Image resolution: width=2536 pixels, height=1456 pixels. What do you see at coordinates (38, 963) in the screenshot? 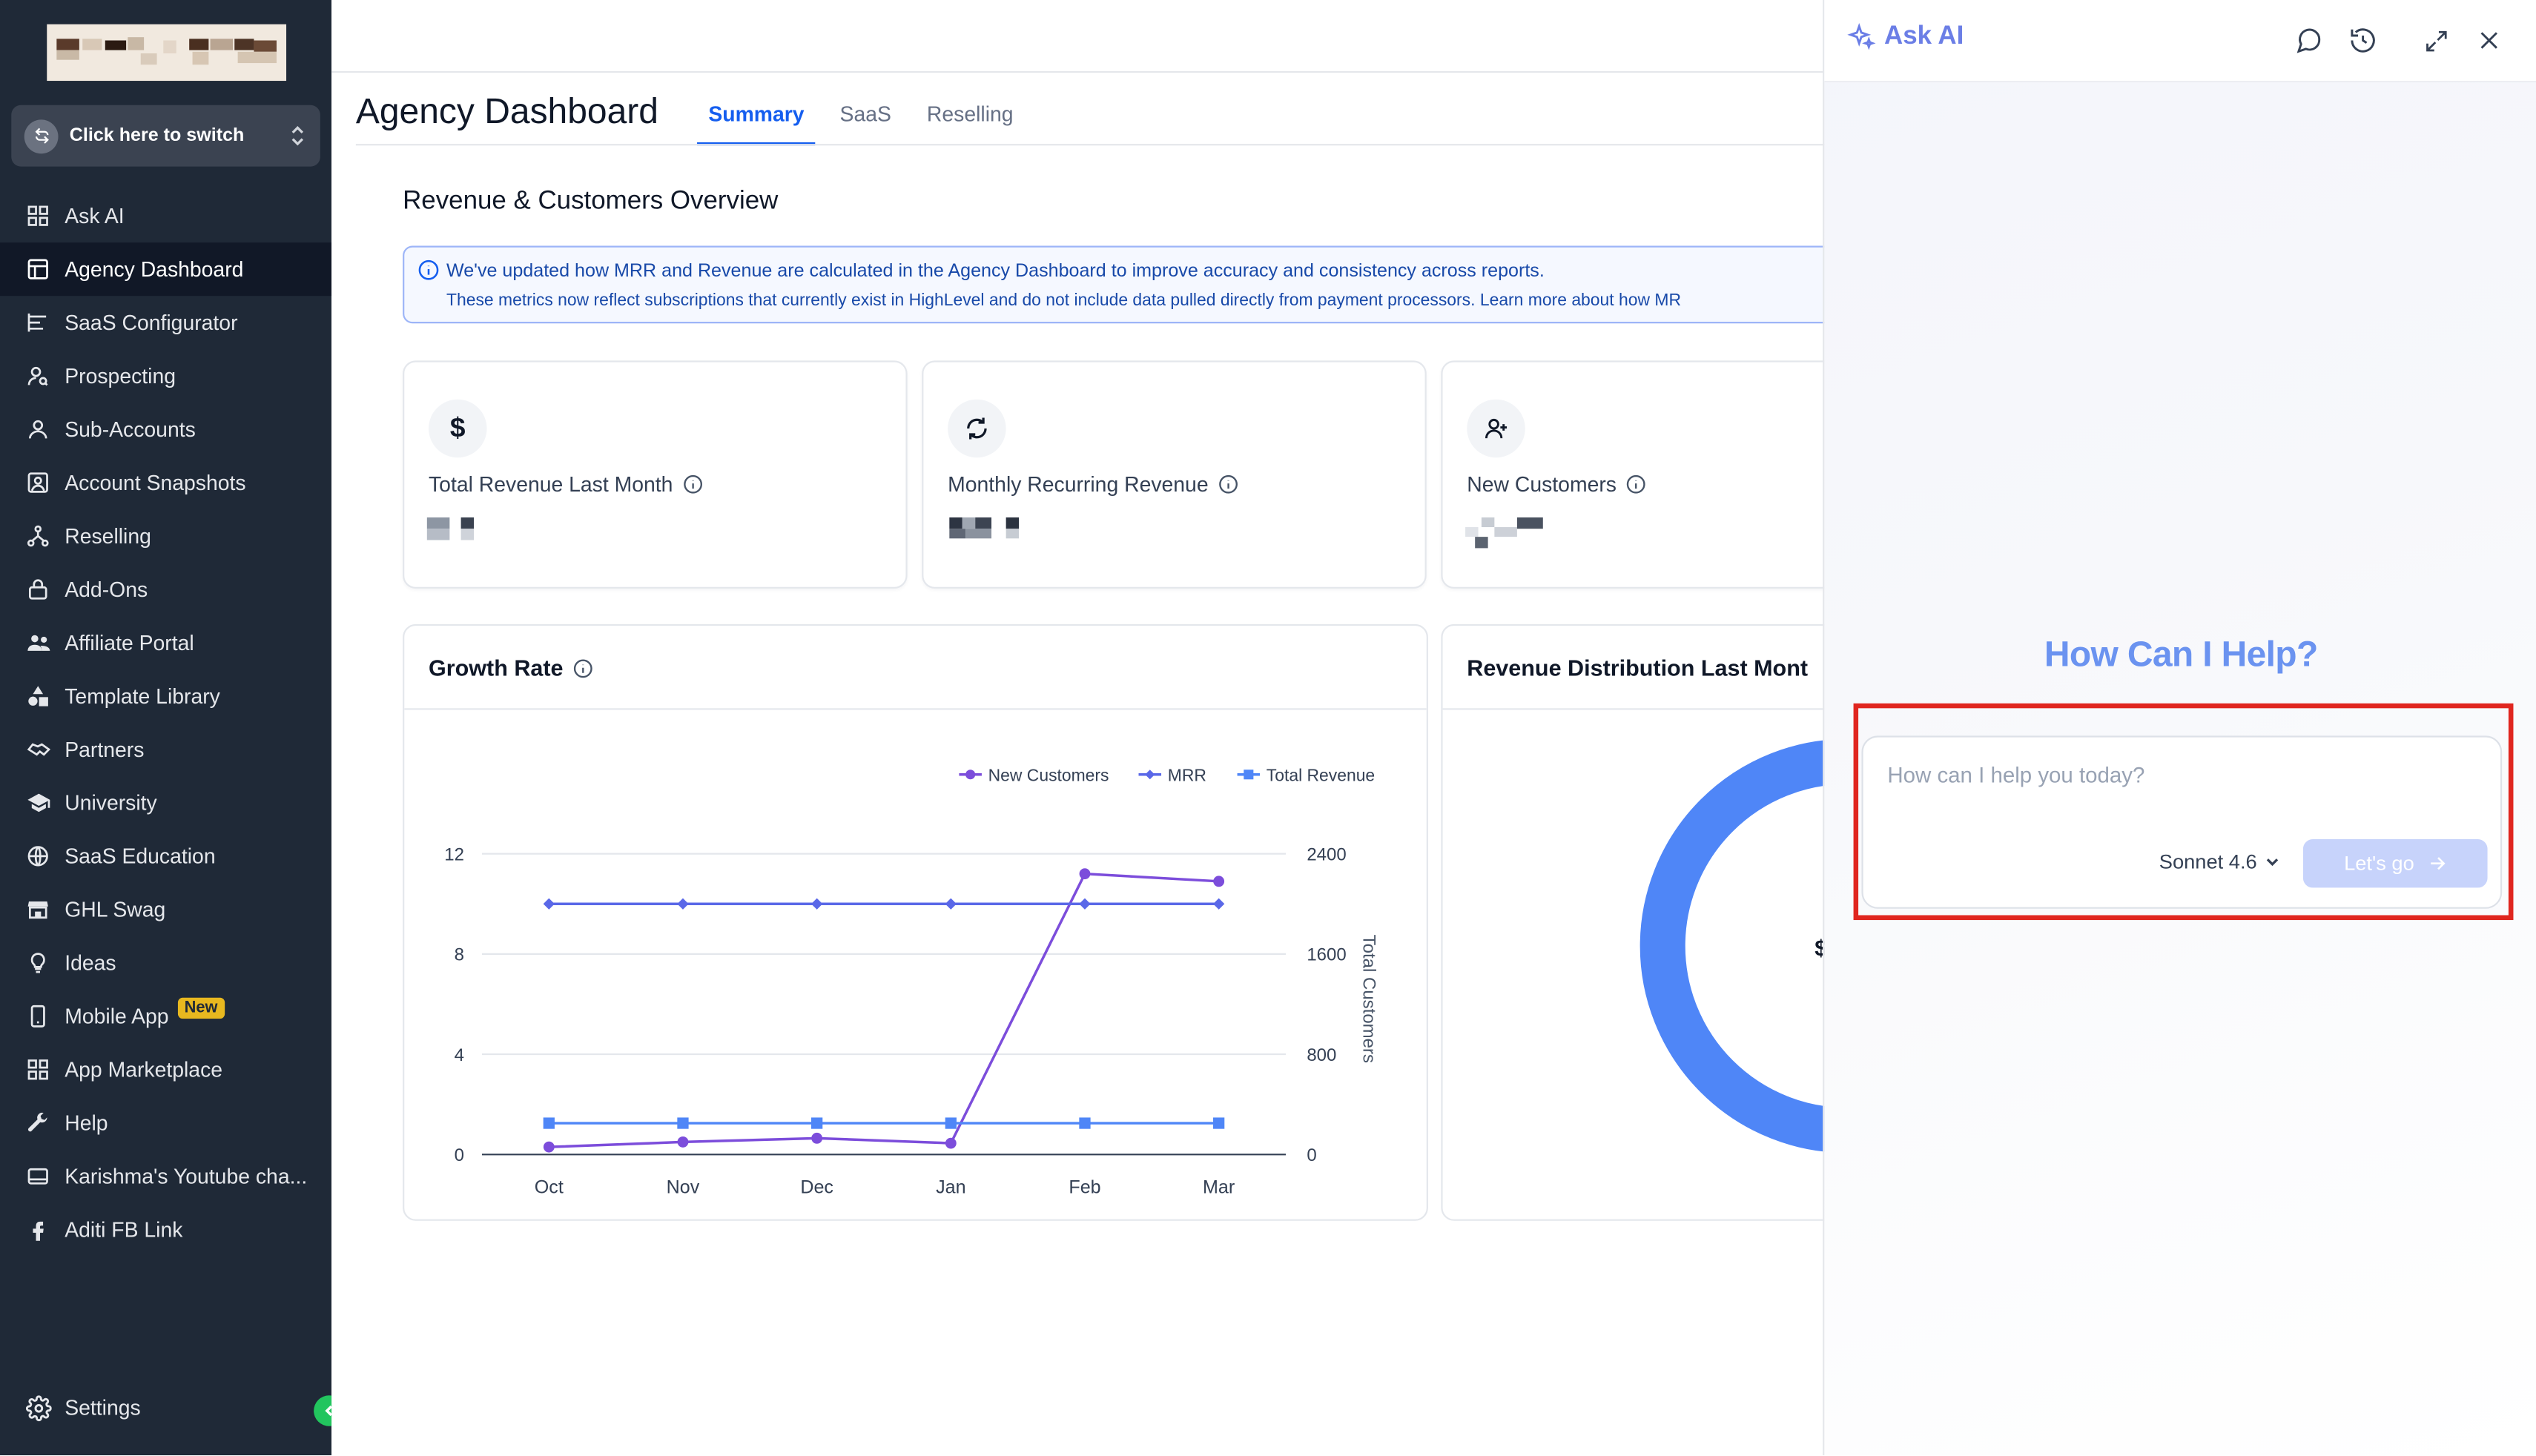
I see `lightbulb-icon` at bounding box center [38, 963].